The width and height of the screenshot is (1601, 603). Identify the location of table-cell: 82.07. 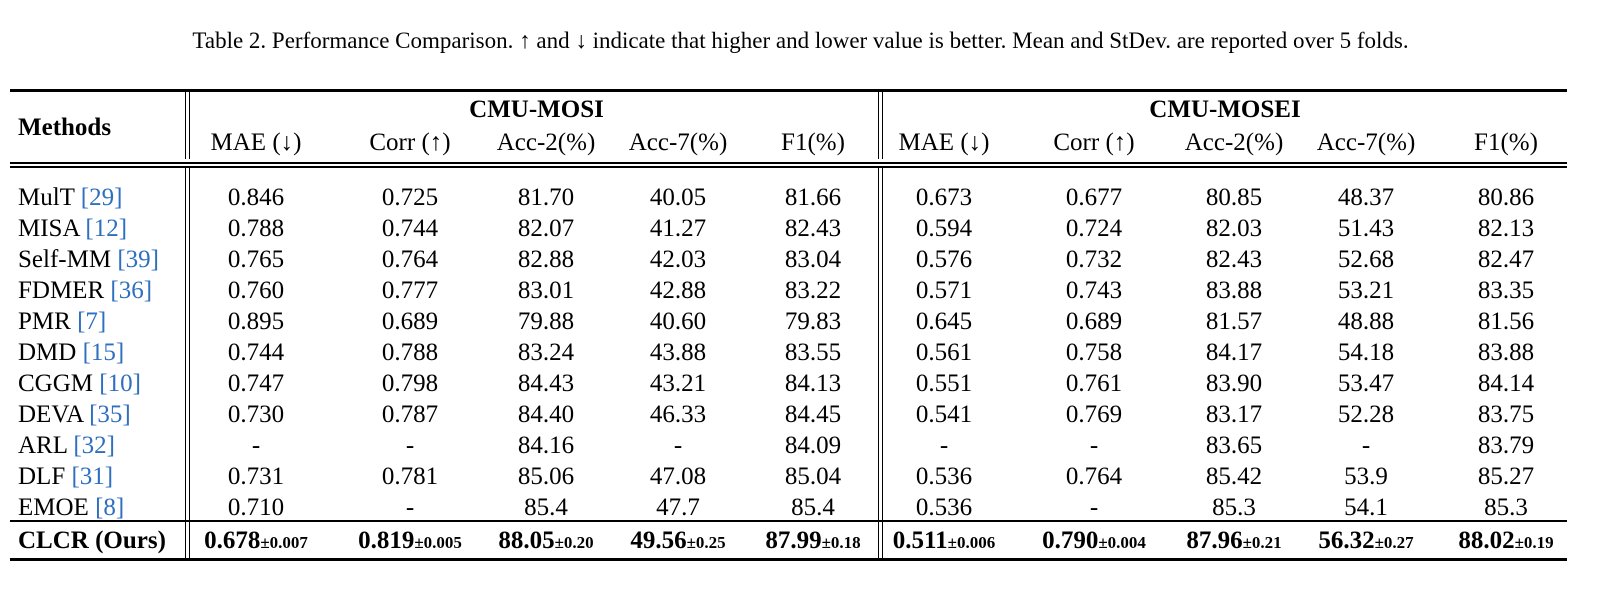
(546, 228).